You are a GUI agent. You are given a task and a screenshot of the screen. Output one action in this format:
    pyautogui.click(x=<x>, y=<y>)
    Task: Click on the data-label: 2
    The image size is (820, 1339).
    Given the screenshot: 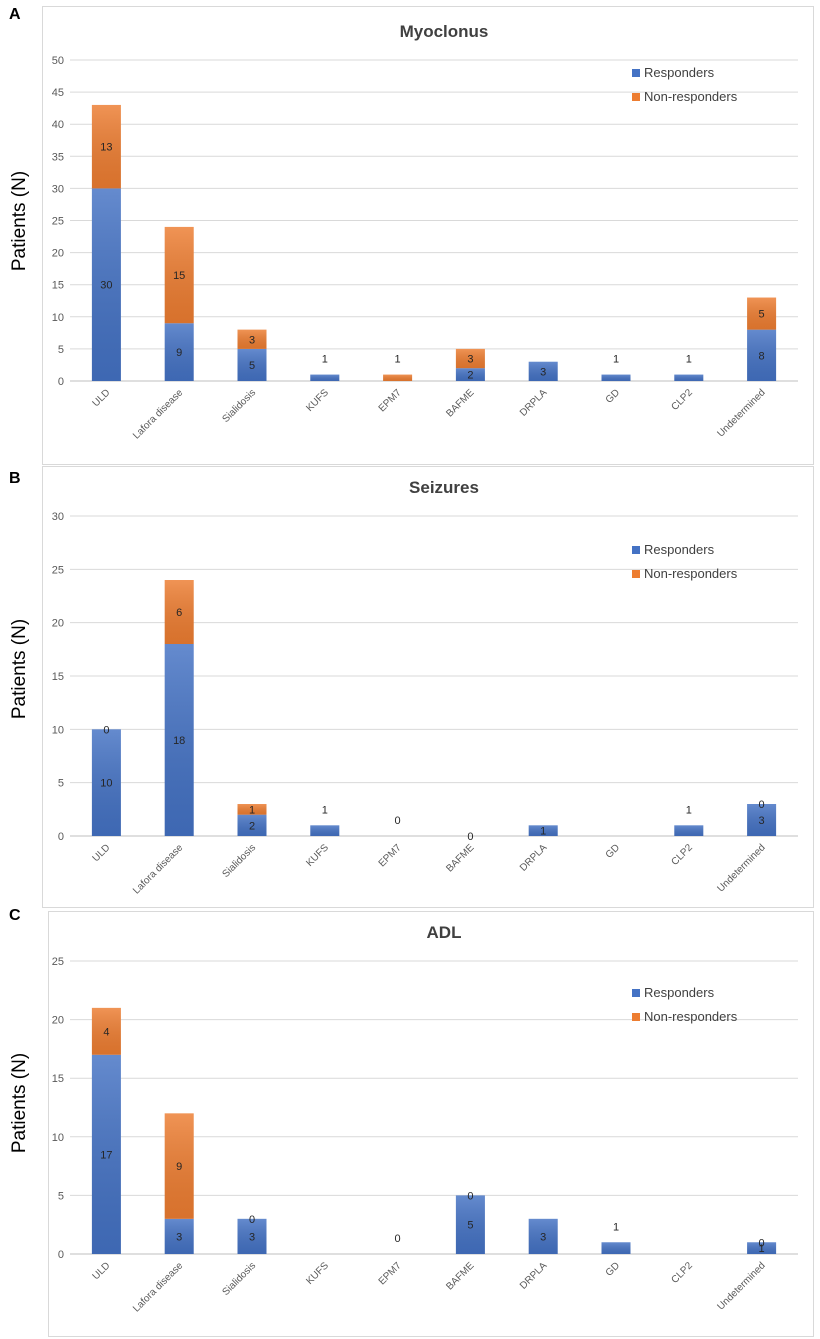 What is the action you would take?
    pyautogui.click(x=470, y=376)
    